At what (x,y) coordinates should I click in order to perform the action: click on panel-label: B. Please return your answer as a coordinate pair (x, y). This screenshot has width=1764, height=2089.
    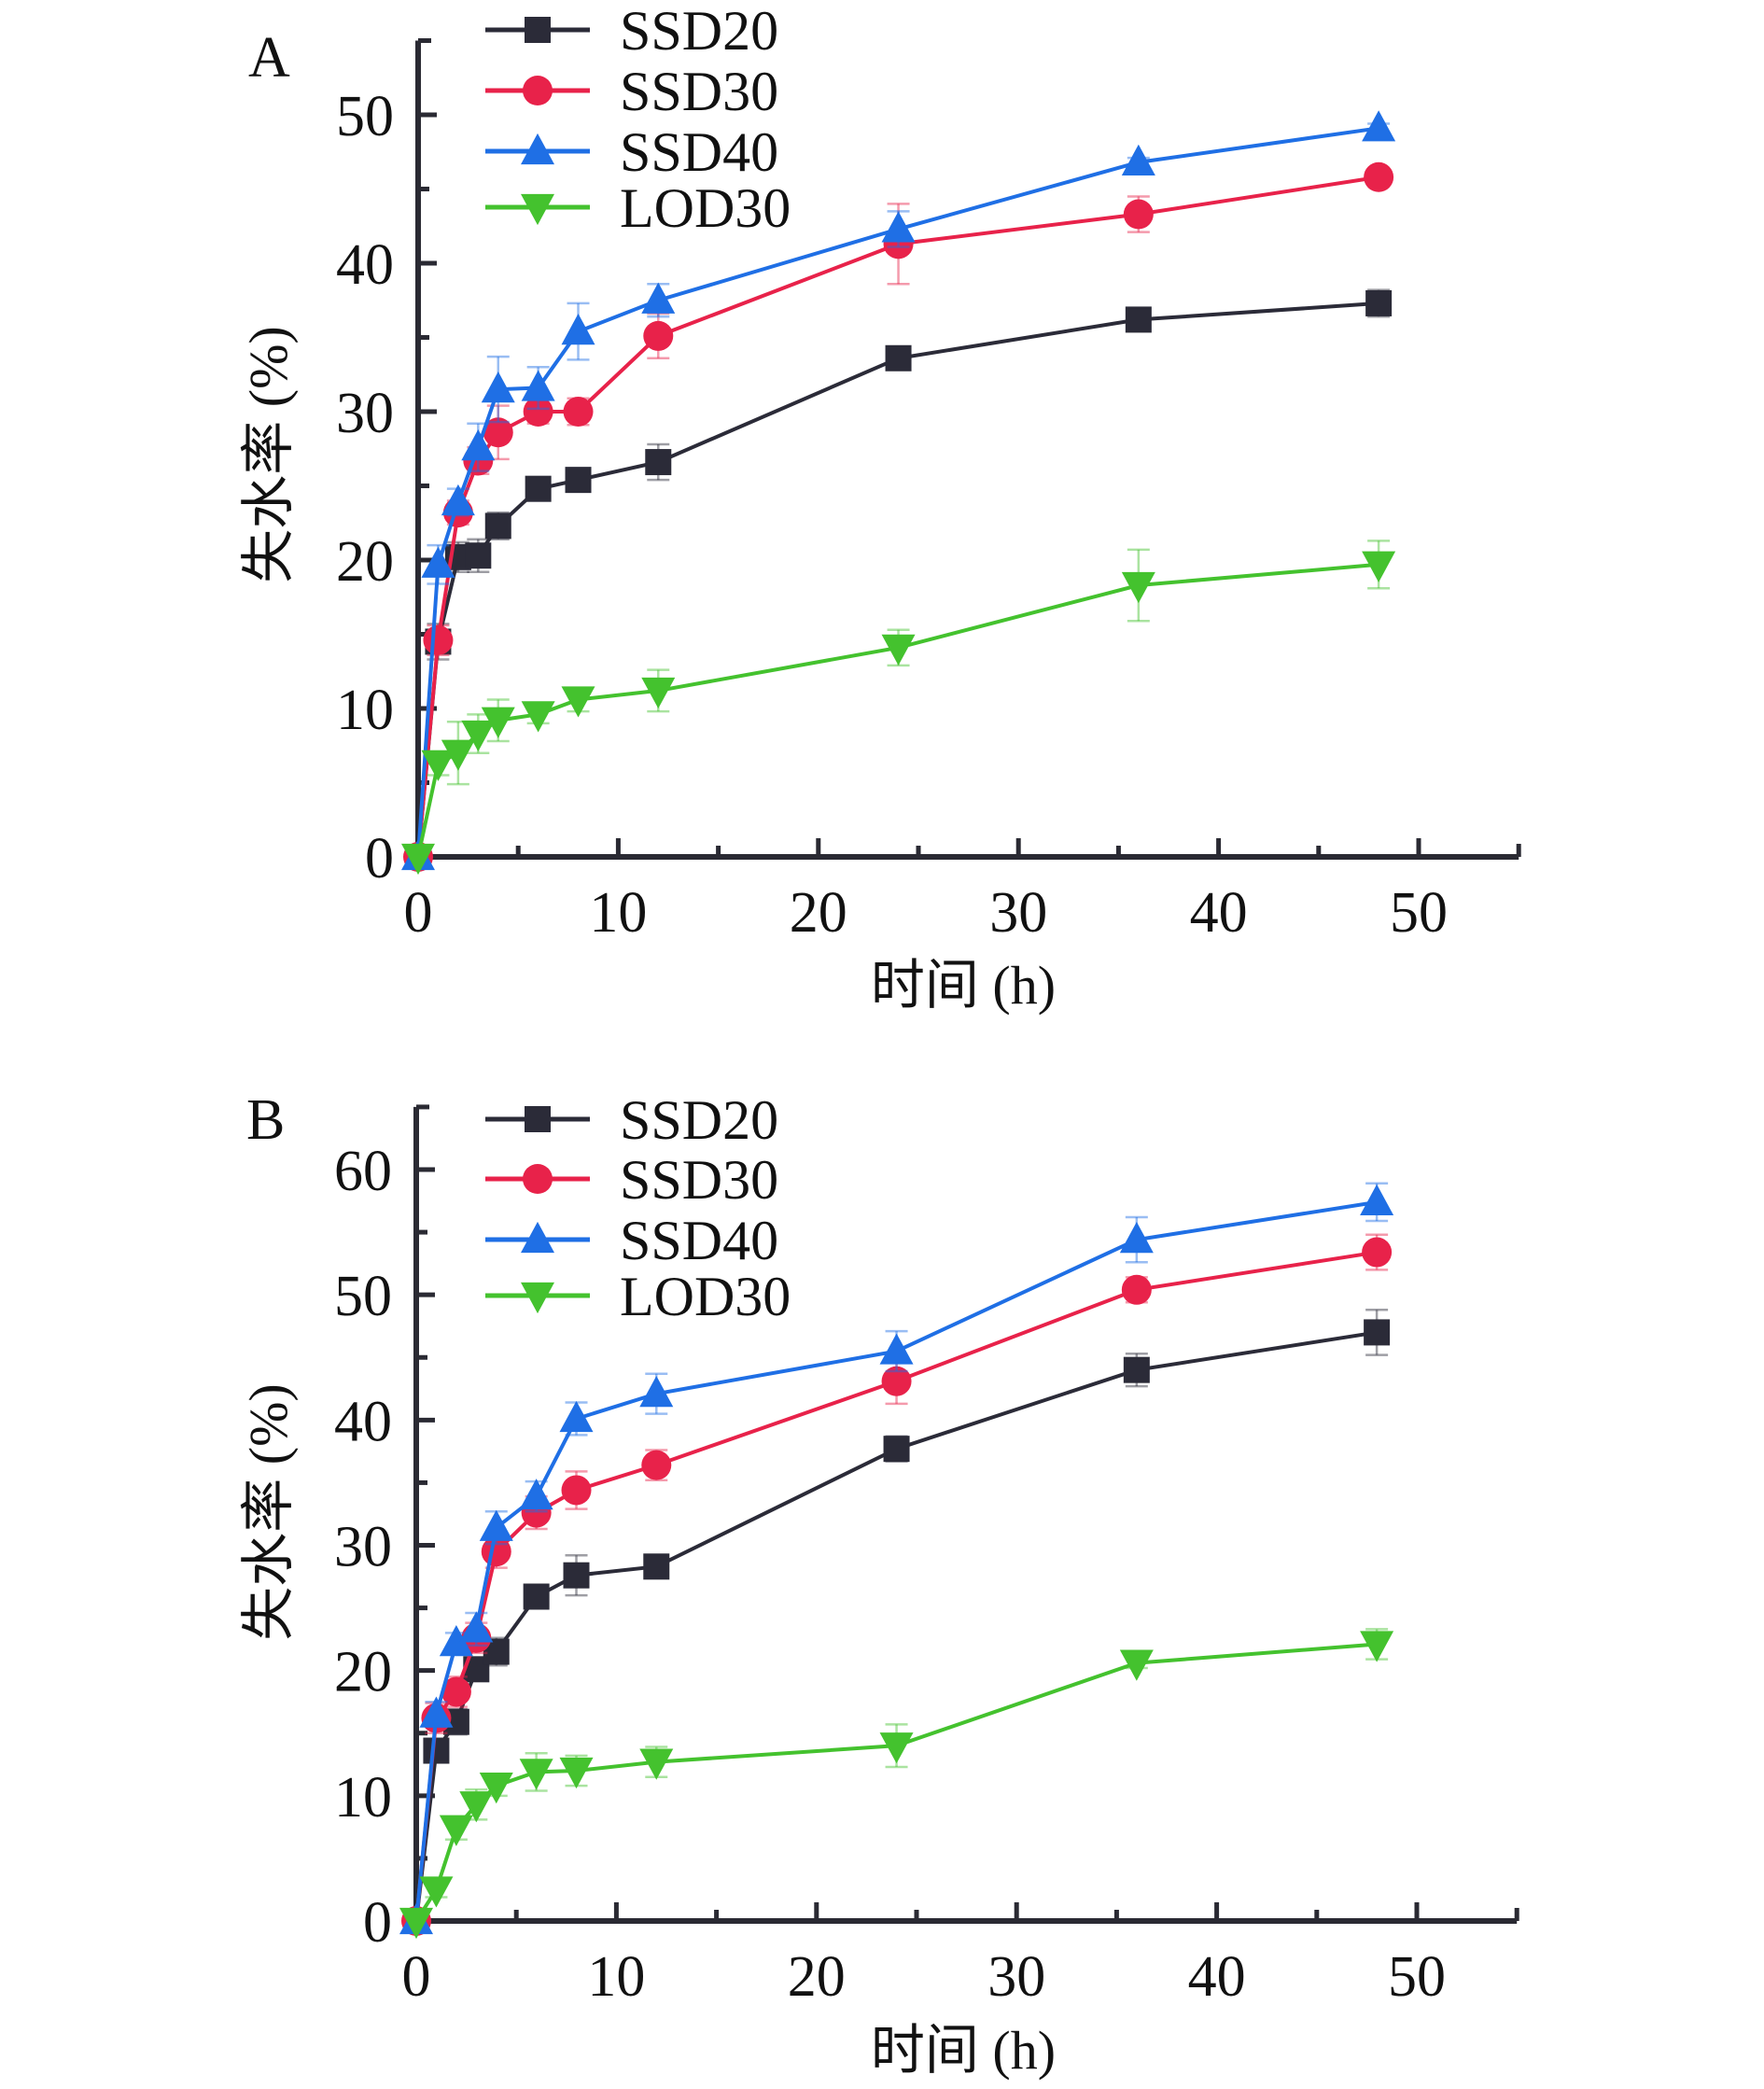
    Looking at the image, I should click on (265, 1120).